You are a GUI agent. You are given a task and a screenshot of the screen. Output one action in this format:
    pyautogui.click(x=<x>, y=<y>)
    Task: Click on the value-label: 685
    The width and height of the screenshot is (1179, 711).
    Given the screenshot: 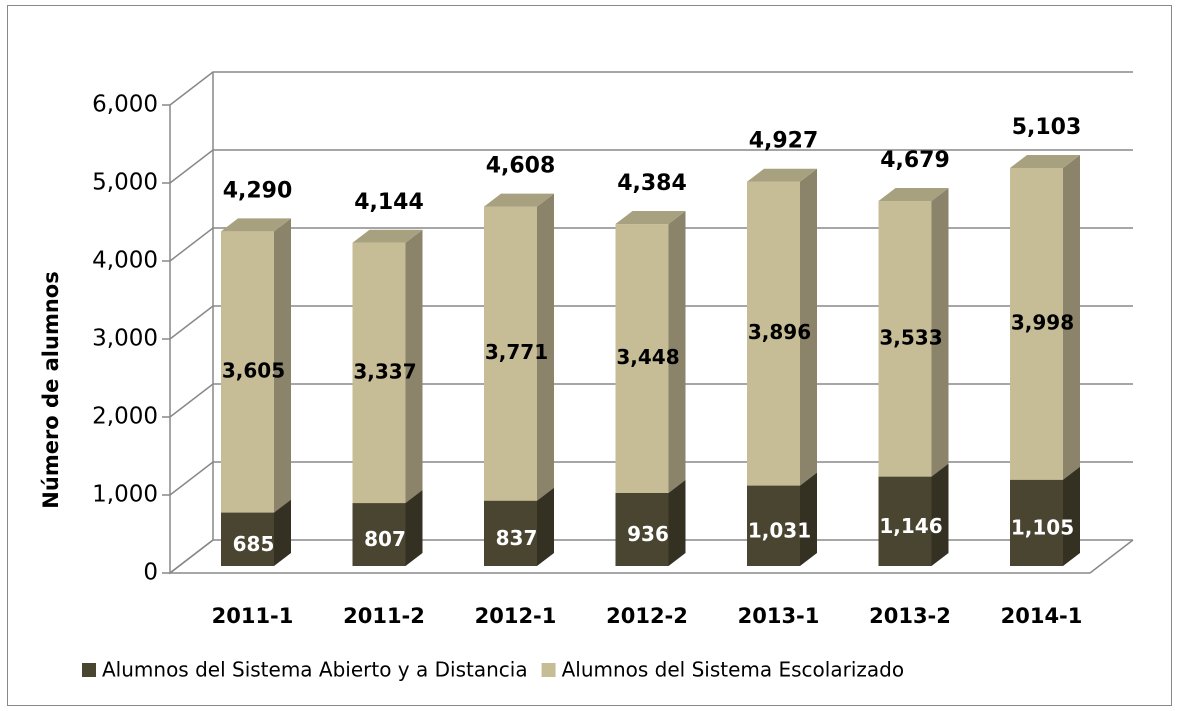 What is the action you would take?
    pyautogui.click(x=254, y=544)
    